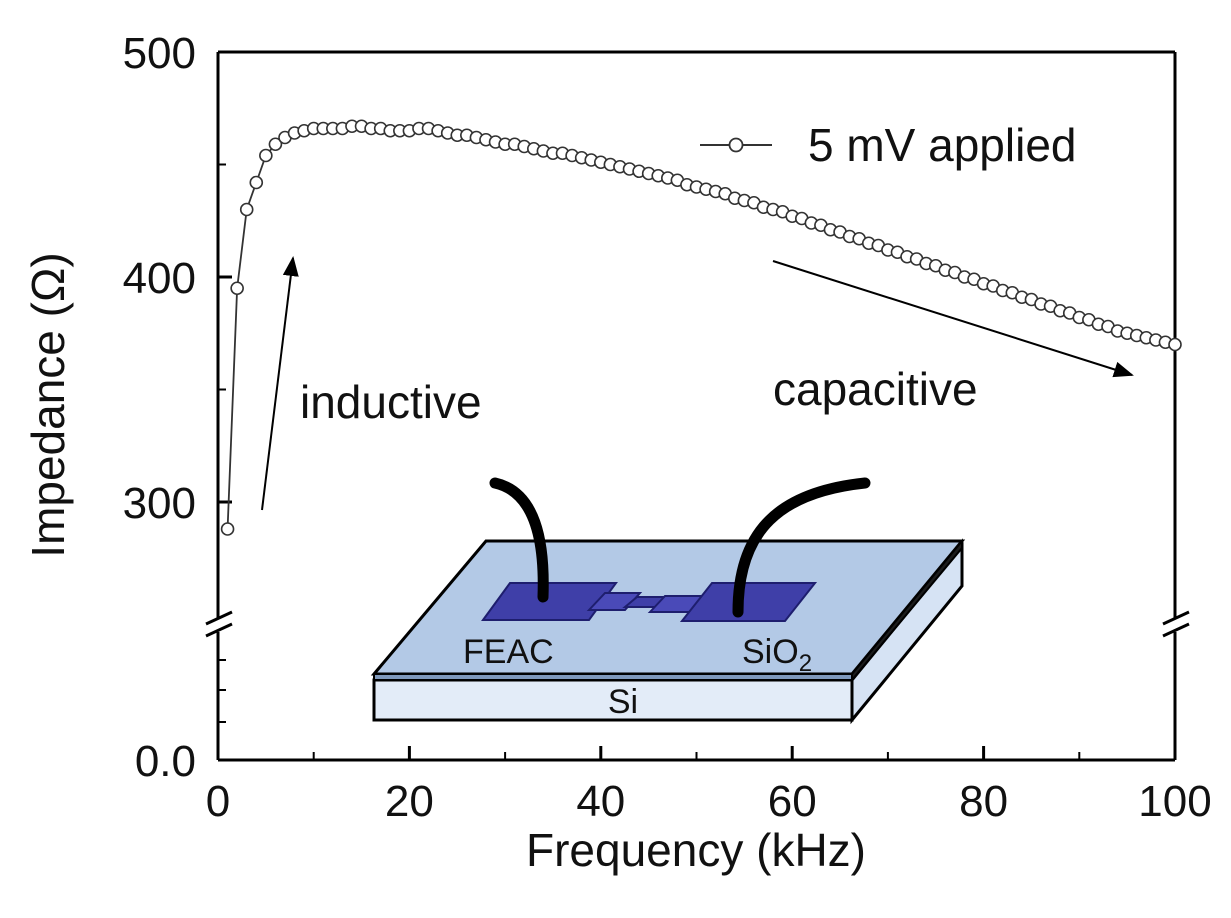 The width and height of the screenshot is (1231, 918). I want to click on right-wire, so click(801, 547).